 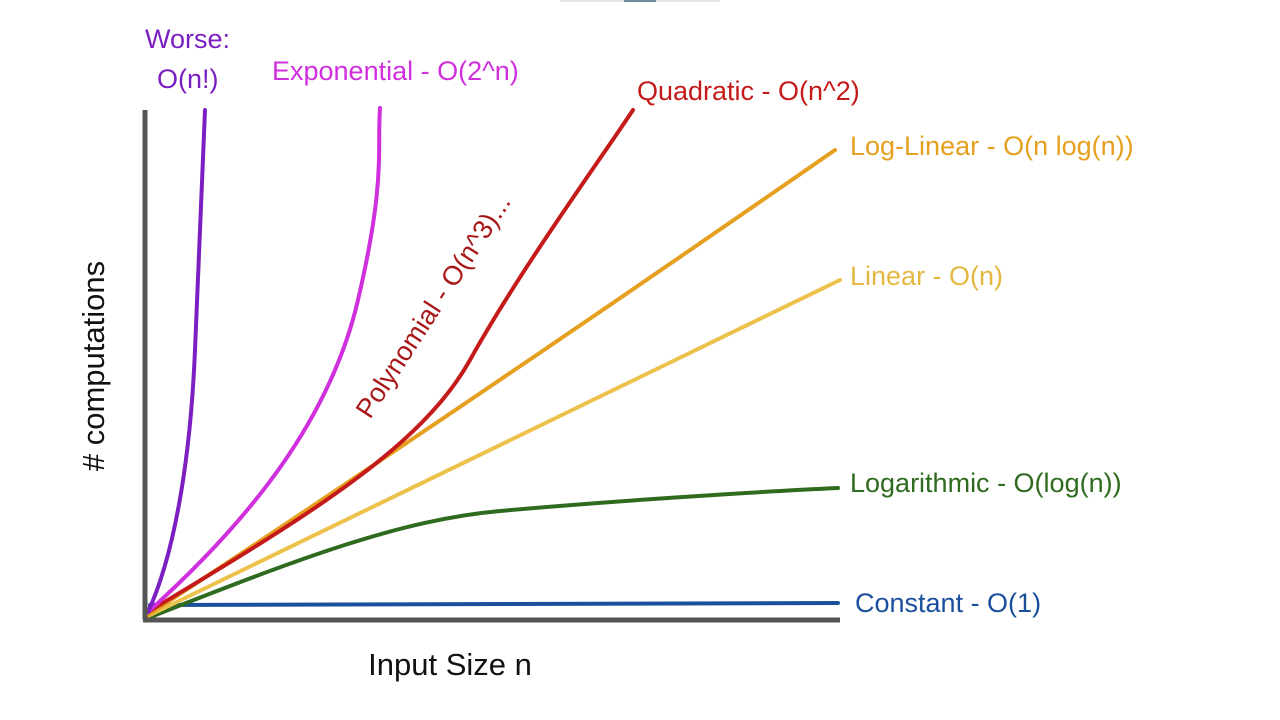 I want to click on x-axis-label: Input Size n, so click(x=450, y=664).